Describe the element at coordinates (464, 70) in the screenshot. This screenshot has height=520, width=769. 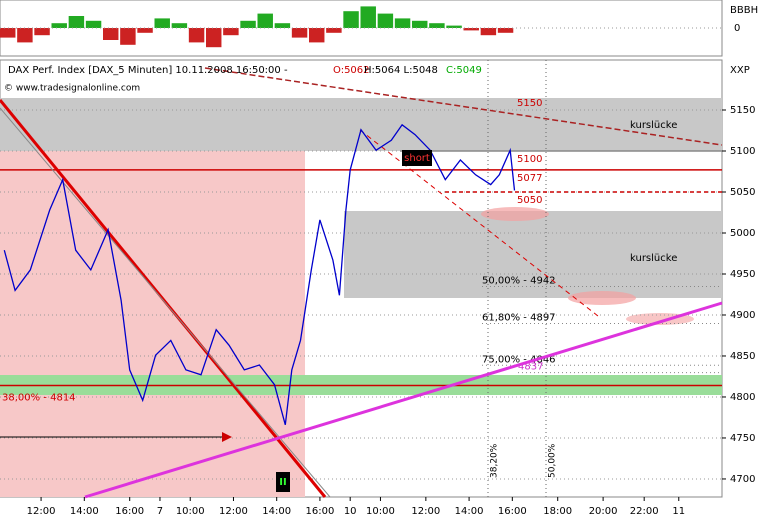
I see `header-close: C:5049` at that location.